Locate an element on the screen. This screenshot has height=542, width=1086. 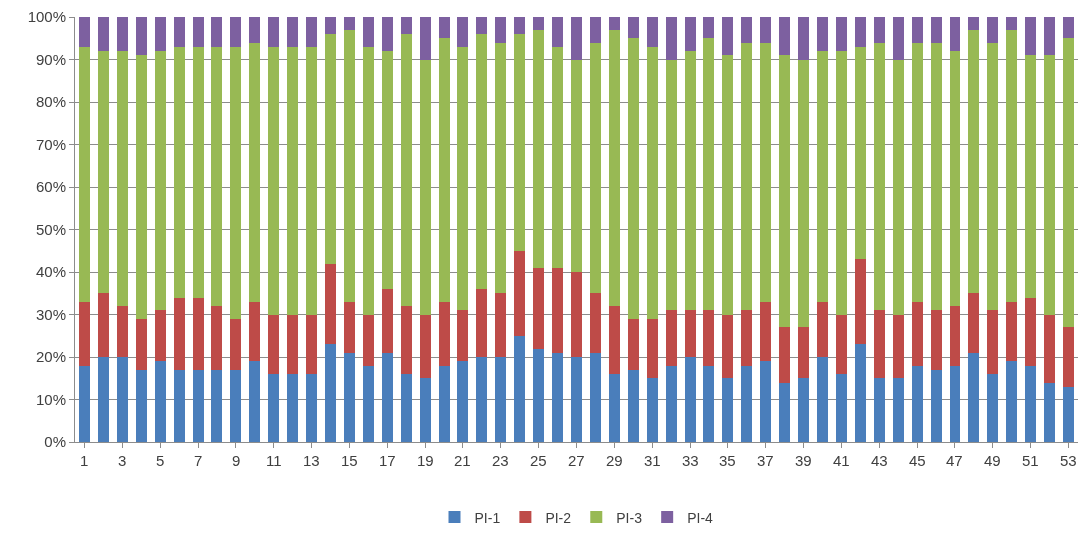
y-tick-label: 80% is located at coordinates (50, 102).